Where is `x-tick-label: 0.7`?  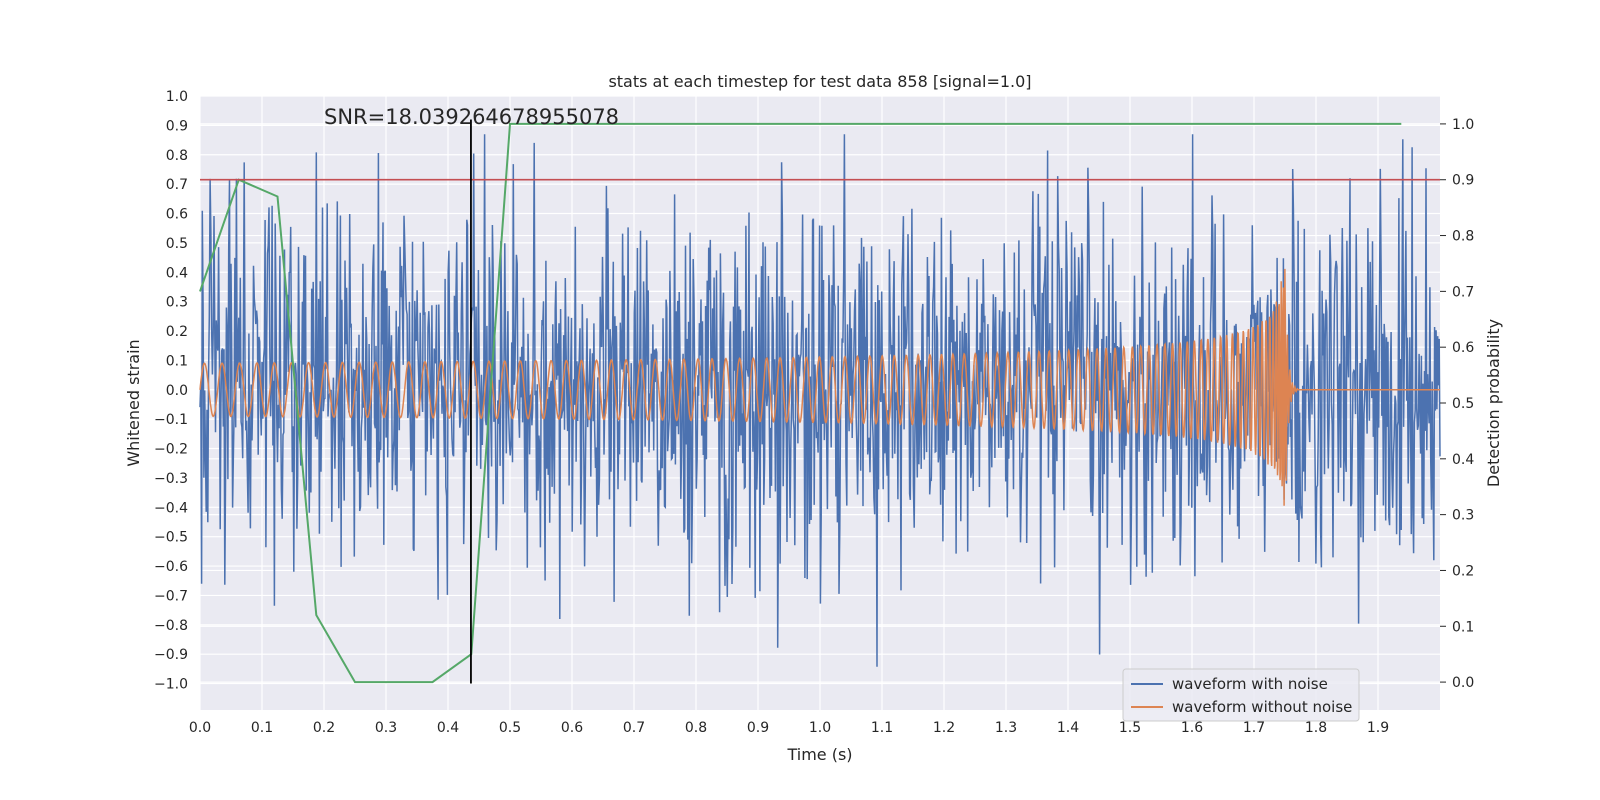 x-tick-label: 0.7 is located at coordinates (634, 728).